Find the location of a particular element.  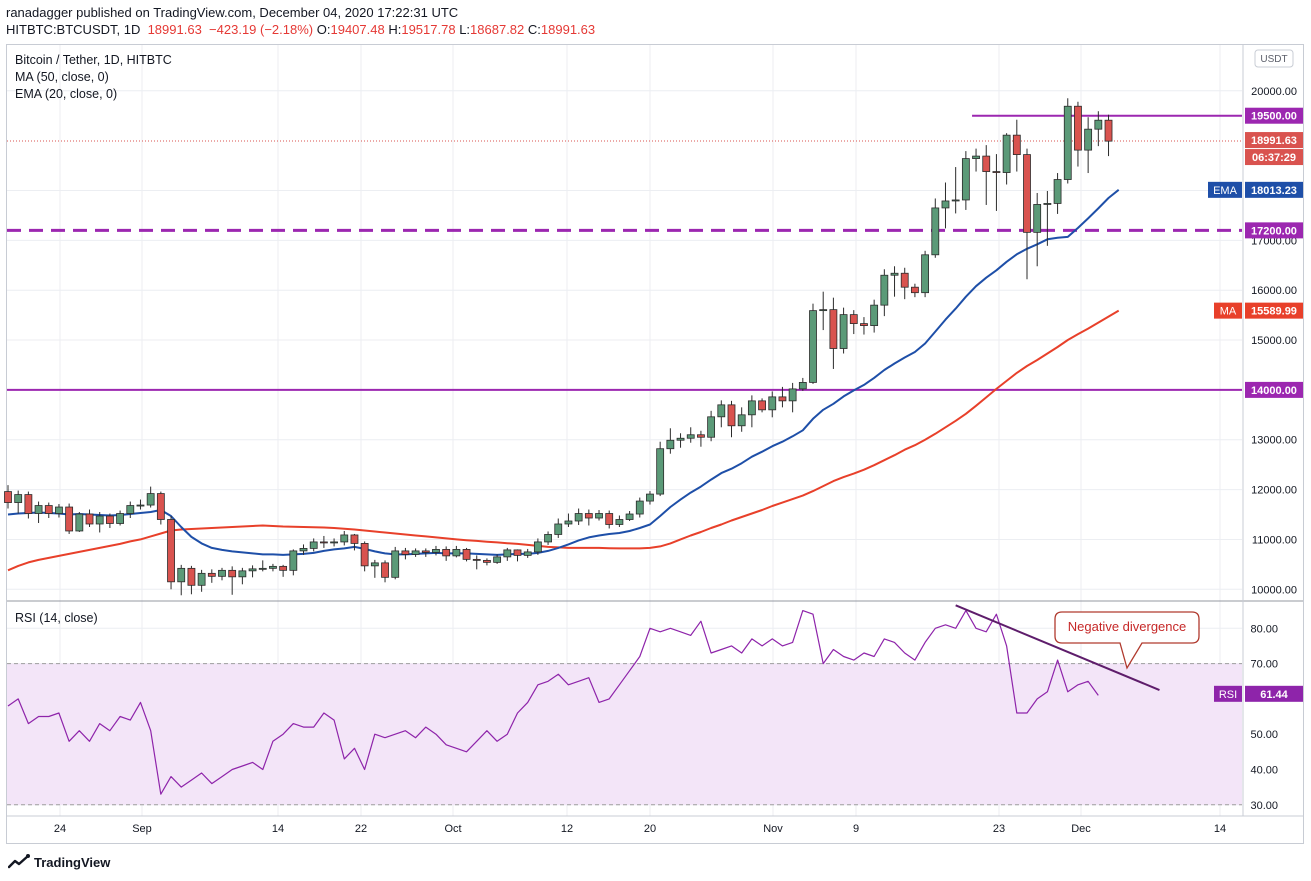

rsi-tick-label: 80.00 is located at coordinates (1264, 629).